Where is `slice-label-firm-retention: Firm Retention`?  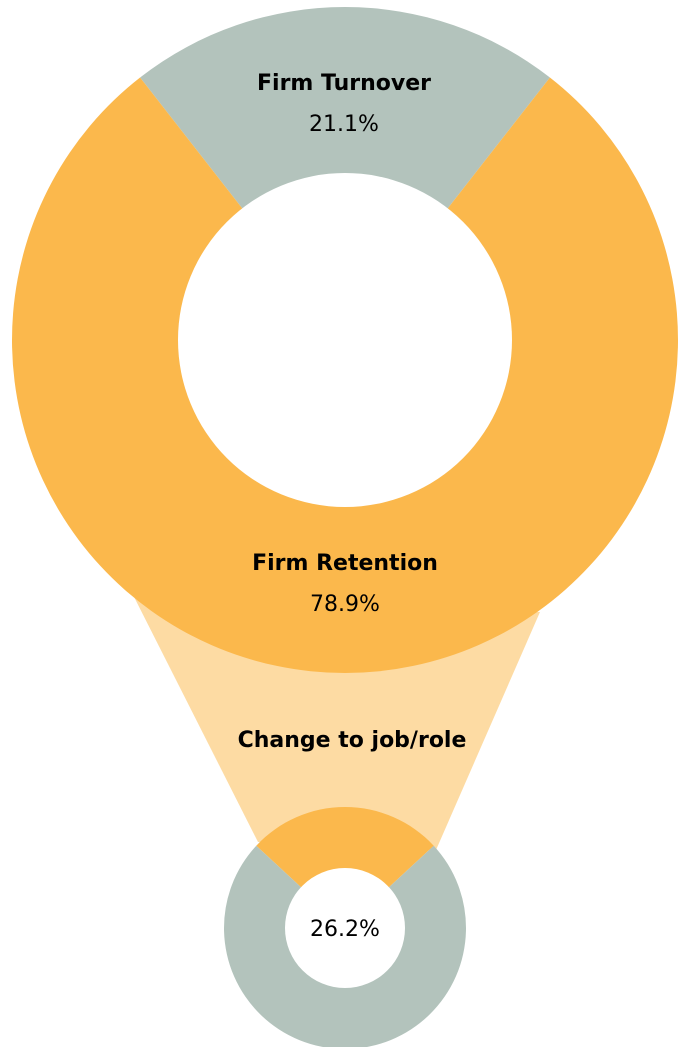
slice-label-firm-retention: Firm Retention is located at coordinates (345, 563).